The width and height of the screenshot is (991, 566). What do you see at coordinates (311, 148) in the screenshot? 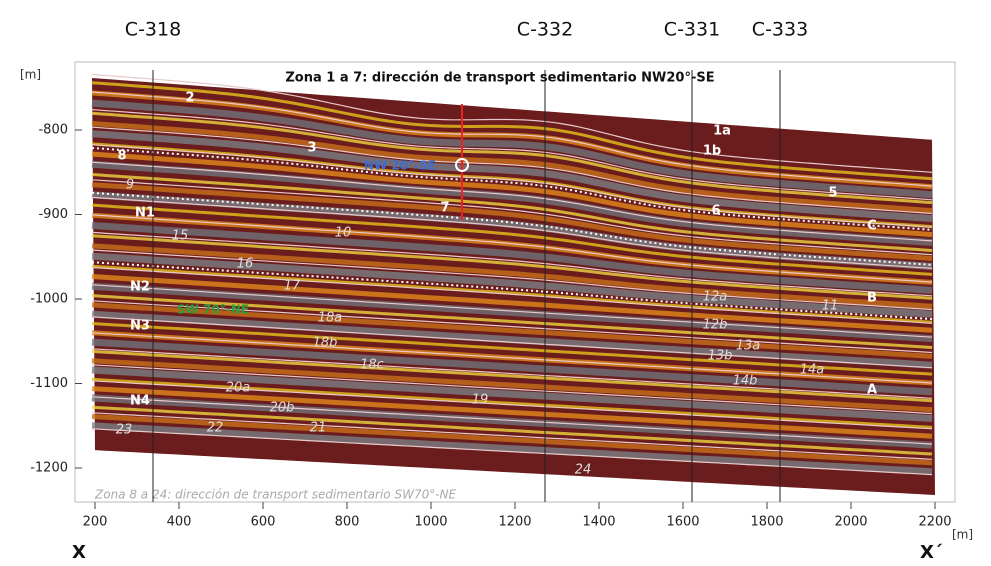
I see `layer-label: 3` at bounding box center [311, 148].